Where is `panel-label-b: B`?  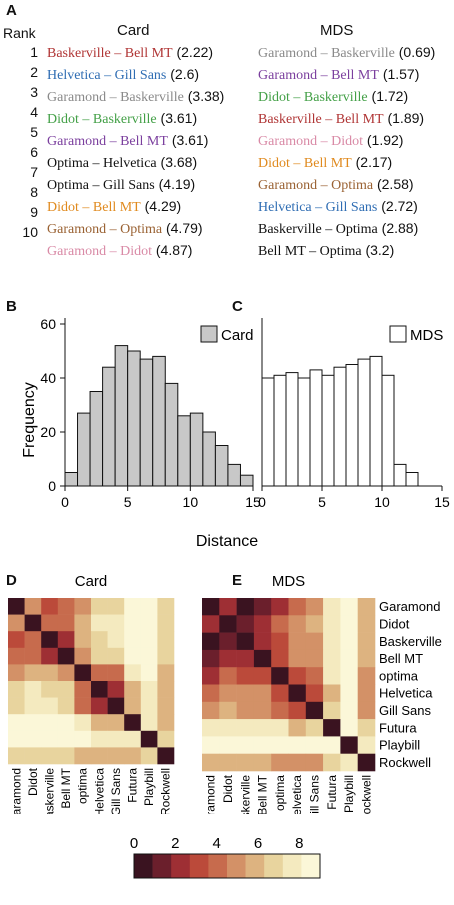 panel-label-b: B is located at coordinates (11, 306).